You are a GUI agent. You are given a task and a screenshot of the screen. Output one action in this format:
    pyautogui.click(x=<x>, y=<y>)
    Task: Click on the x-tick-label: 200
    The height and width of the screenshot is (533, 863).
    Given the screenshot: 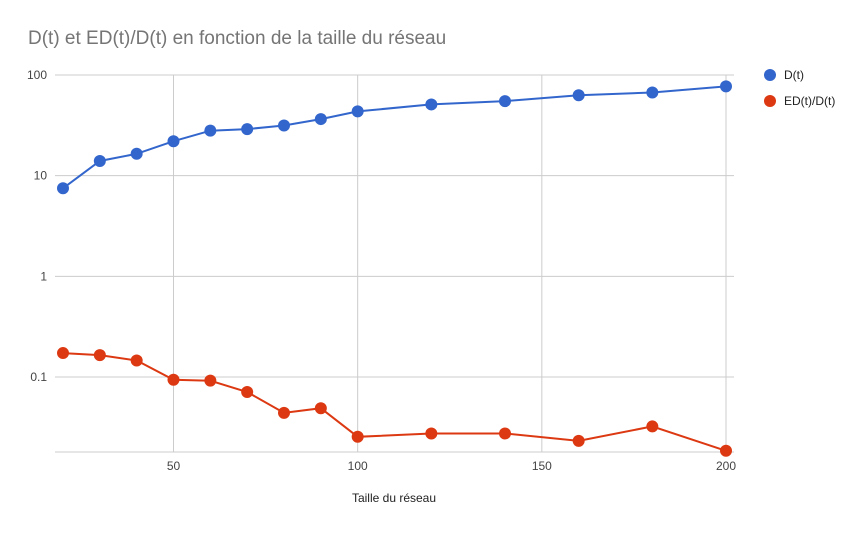 What is the action you would take?
    pyautogui.click(x=726, y=466)
    